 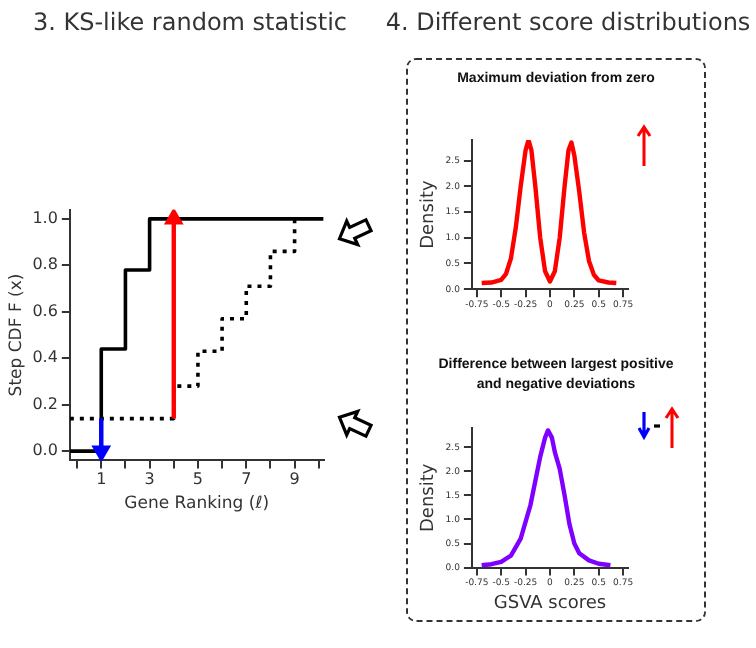 I want to click on x-tick-label: 7, so click(x=246, y=479).